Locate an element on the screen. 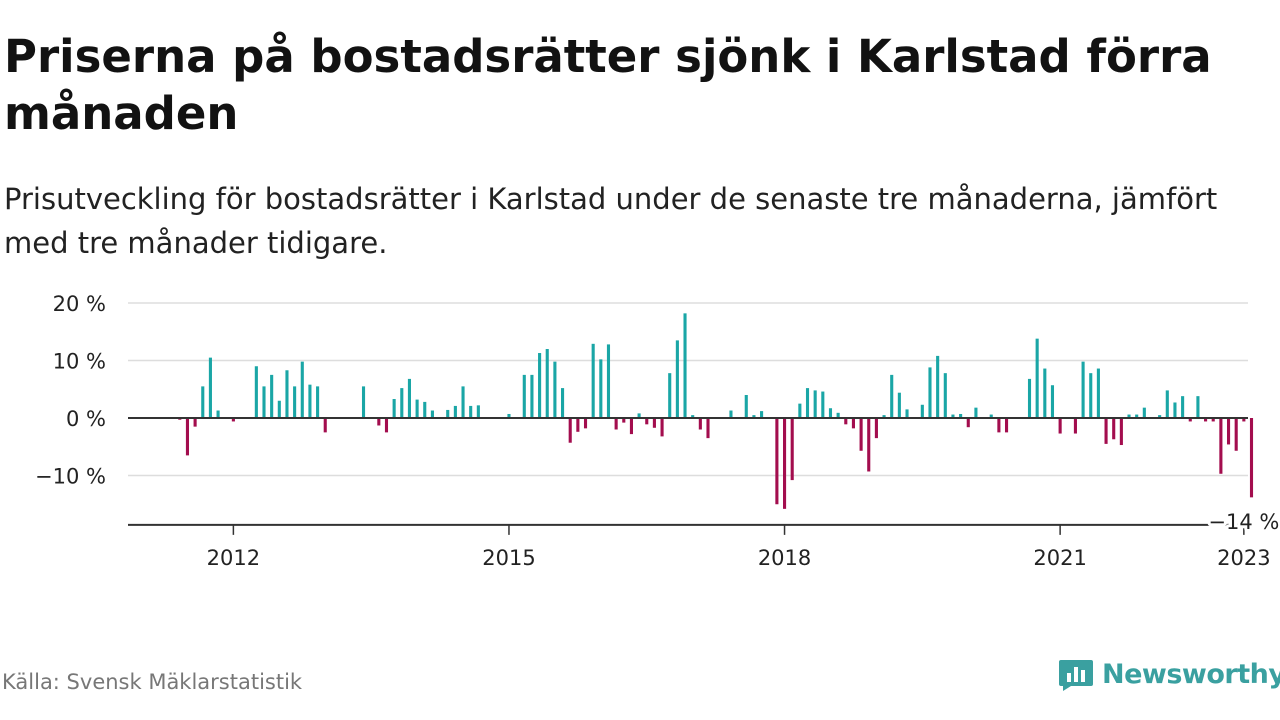 The width and height of the screenshot is (1280, 720). annotation: −14 % is located at coordinates (1242, 522).